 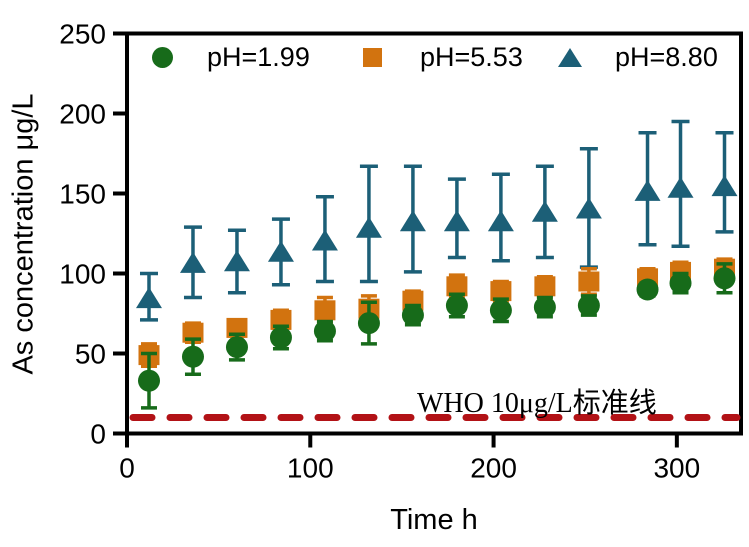 I want to click on legend-item-ph-1-99: pH=1.99, so click(x=231, y=57).